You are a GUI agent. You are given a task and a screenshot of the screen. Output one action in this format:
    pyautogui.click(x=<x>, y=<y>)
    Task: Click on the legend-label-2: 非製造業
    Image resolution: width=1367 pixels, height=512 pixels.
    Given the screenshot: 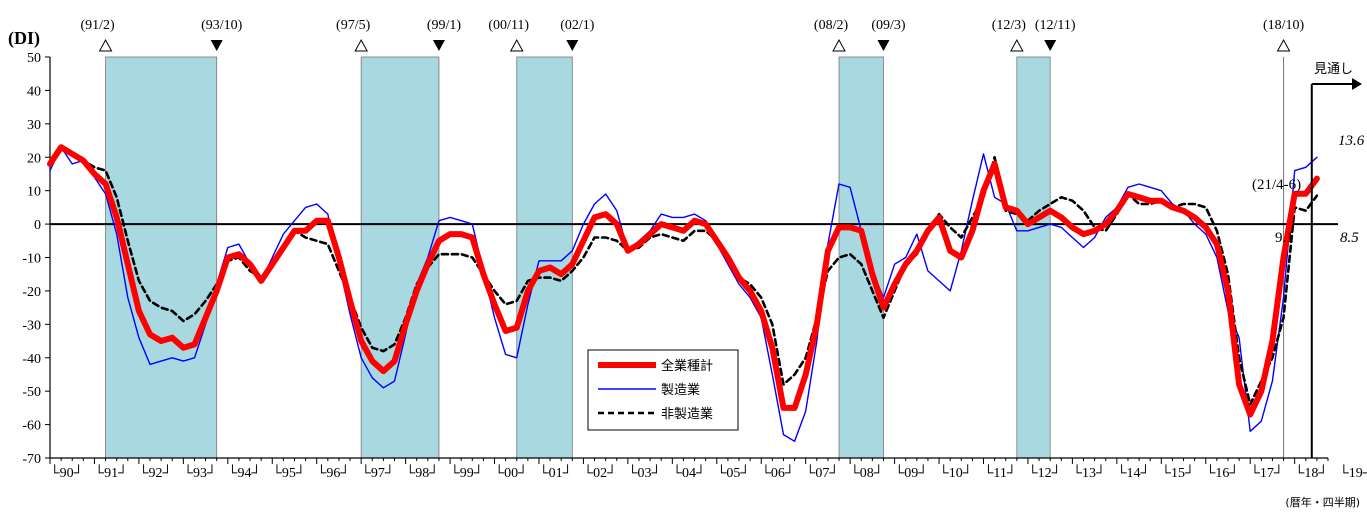 What is the action you would take?
    pyautogui.click(x=687, y=414)
    